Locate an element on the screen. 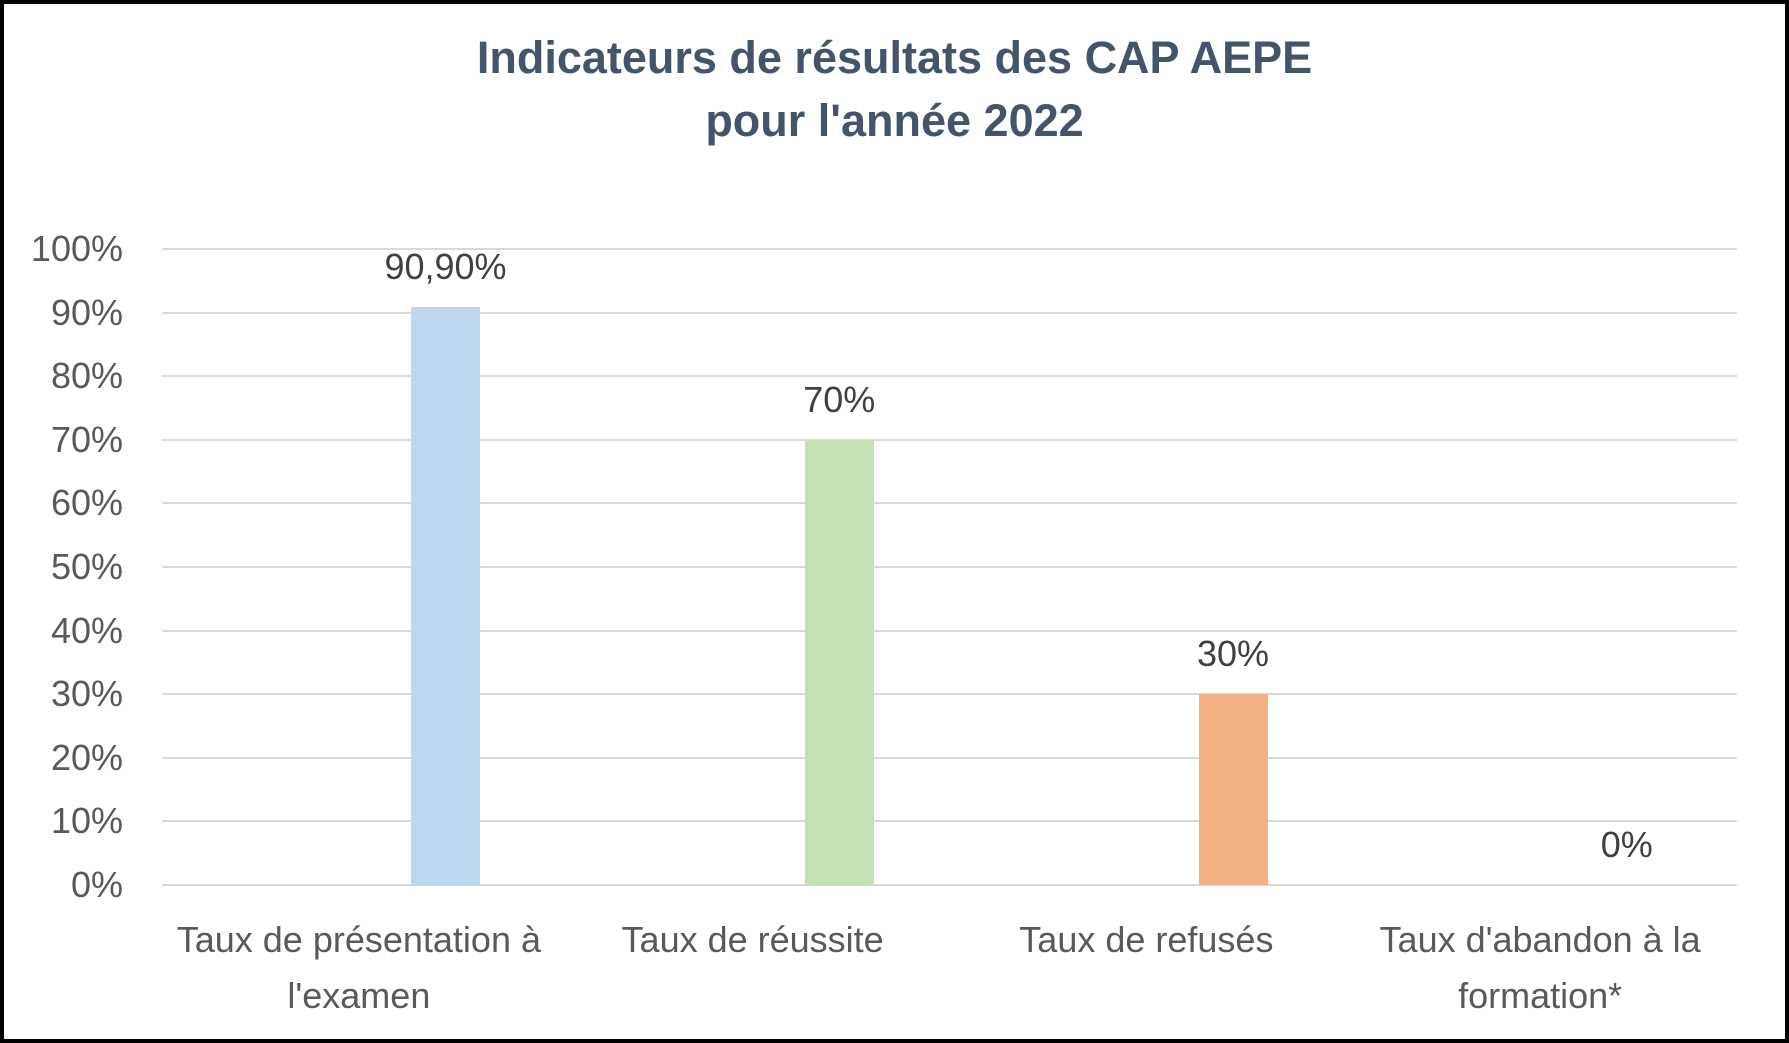  y-axis-tick-label: 40% is located at coordinates (86, 630).